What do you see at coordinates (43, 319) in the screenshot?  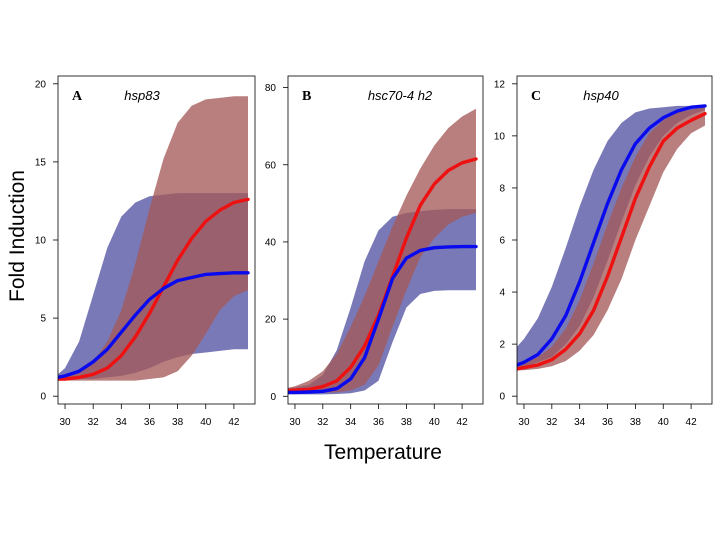 I see `y-tick-label: 5` at bounding box center [43, 319].